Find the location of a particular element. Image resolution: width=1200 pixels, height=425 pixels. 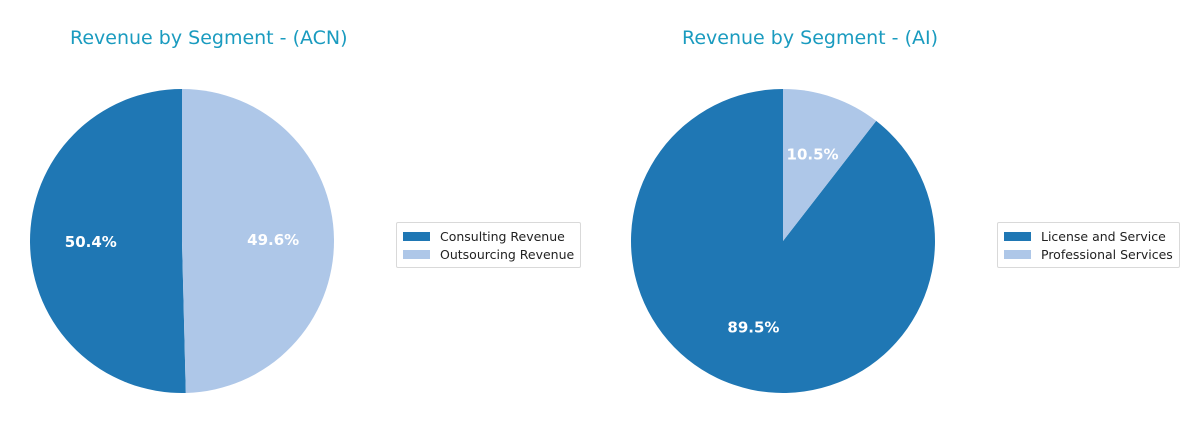

legend-acn: Consulting Revenue Outsourcing Revenue is located at coordinates (489, 245).